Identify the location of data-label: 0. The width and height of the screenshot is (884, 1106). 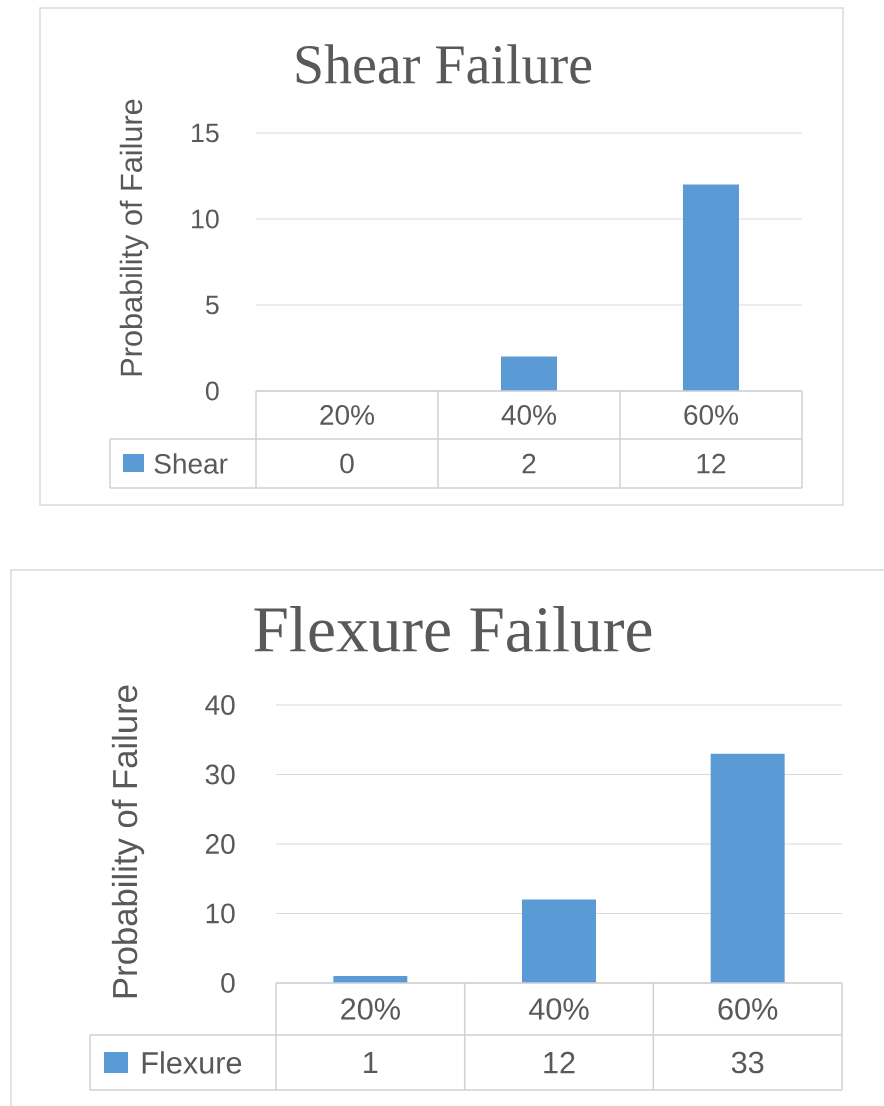
(347, 463).